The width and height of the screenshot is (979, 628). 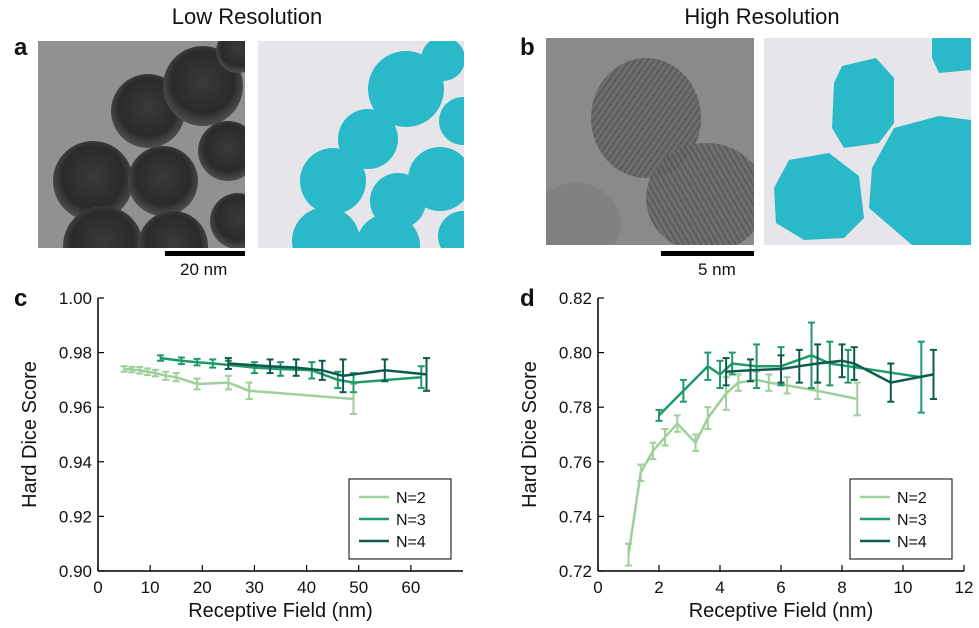 What do you see at coordinates (75, 298) in the screenshot?
I see `y-tick-label: 1.00` at bounding box center [75, 298].